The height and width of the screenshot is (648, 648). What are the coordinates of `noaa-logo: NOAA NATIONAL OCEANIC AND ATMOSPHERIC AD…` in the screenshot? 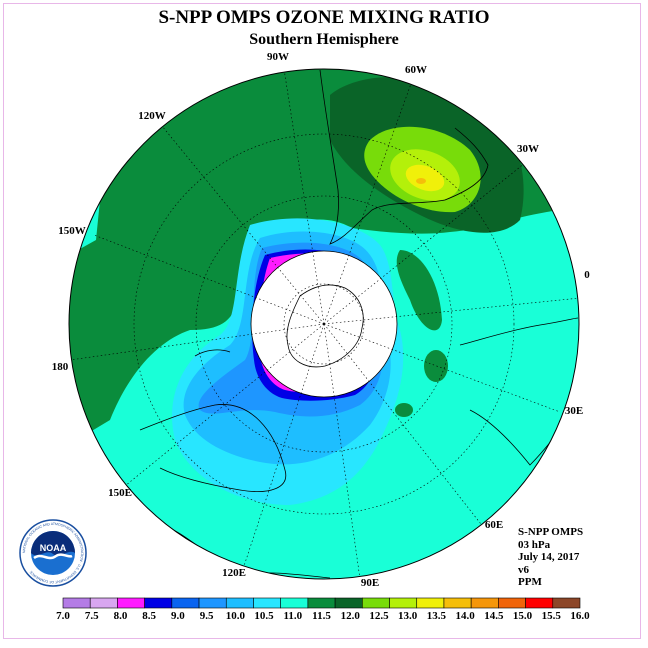 It's located at (53, 553).